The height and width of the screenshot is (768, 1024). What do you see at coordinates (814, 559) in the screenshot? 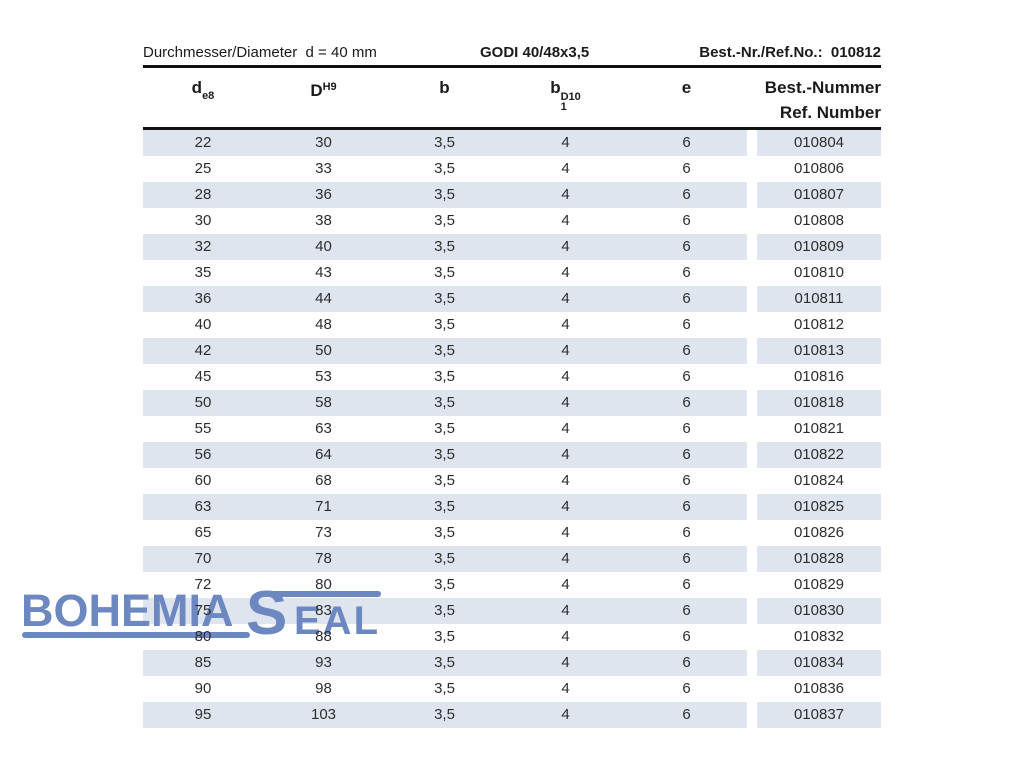
I see `cell-ref-number: 010828` at bounding box center [814, 559].